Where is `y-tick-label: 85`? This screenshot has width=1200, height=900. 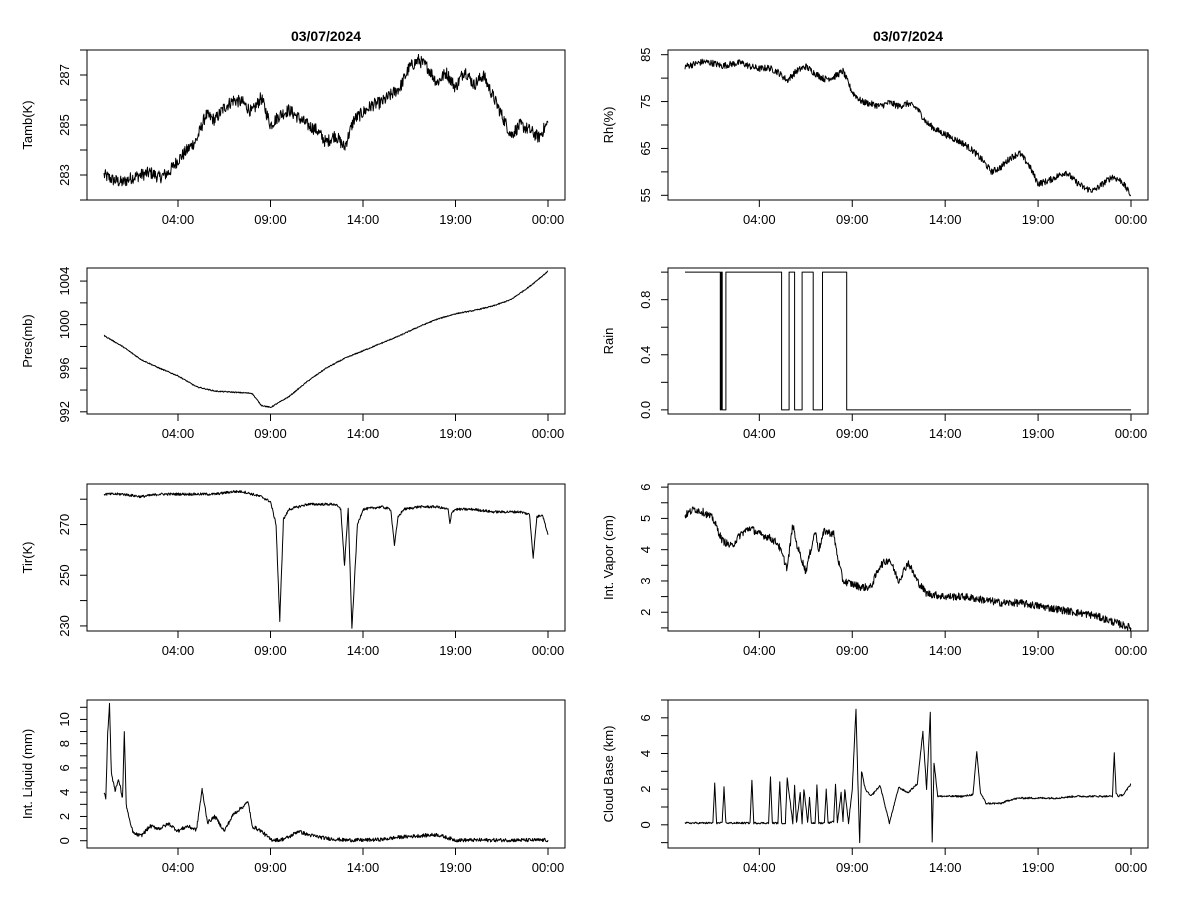
y-tick-label: 85 is located at coordinates (645, 54).